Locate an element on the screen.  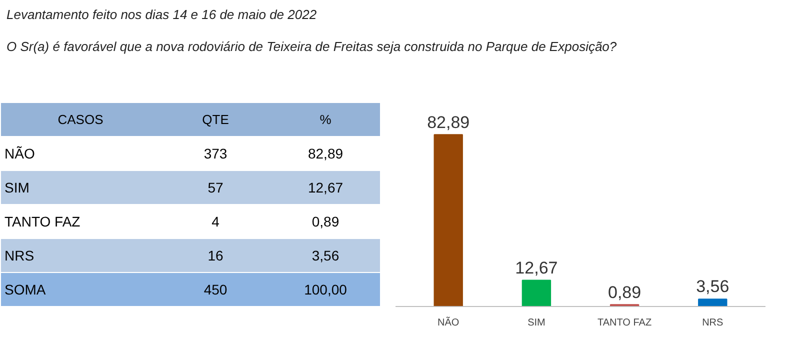
text: NRS is located at coordinates (19, 256).